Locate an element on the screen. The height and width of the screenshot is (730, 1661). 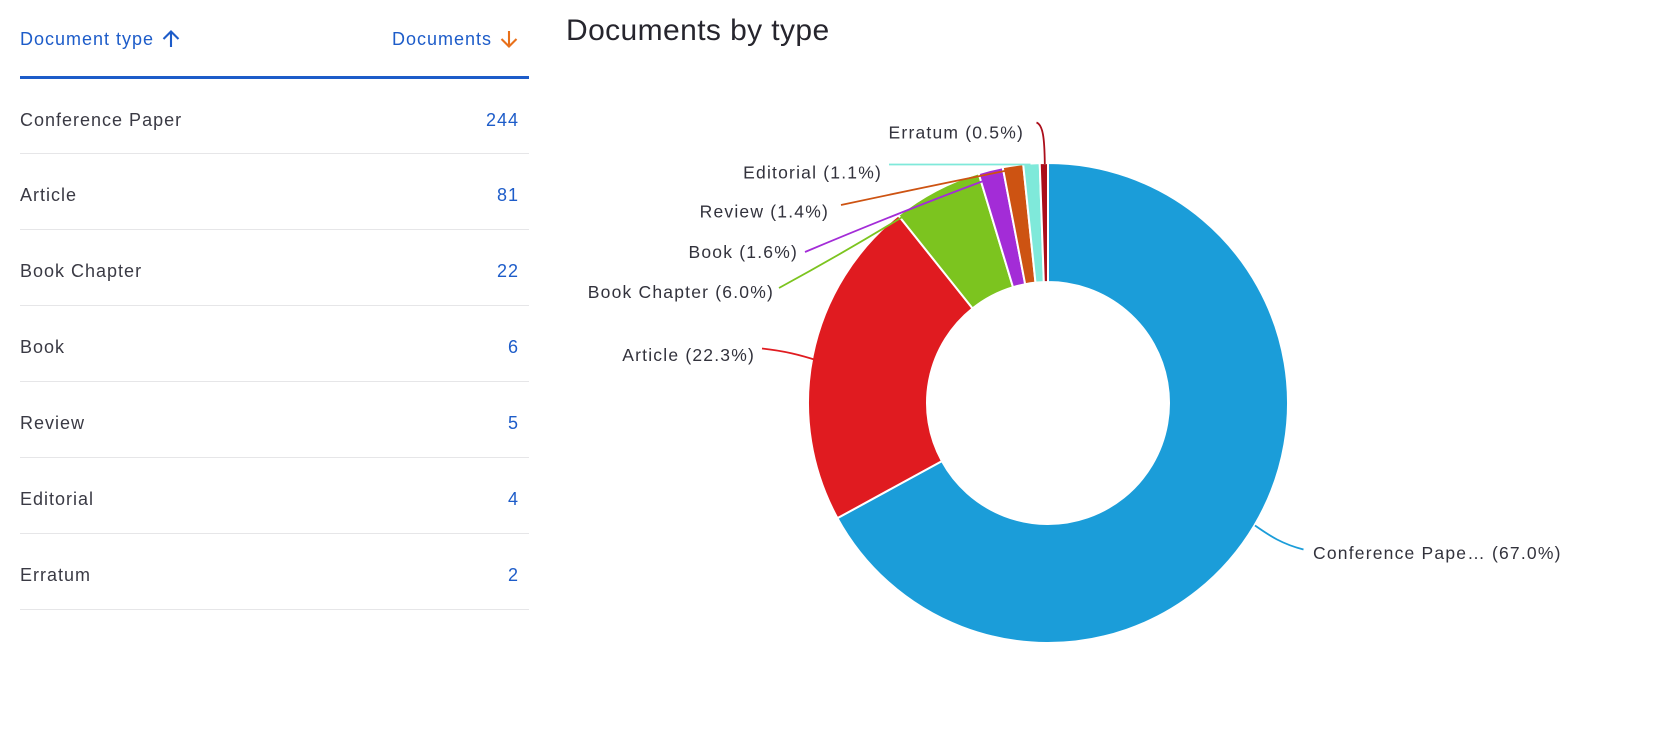
svg-text: Conference Pape… (67.0%) is located at coordinates (1437, 553).